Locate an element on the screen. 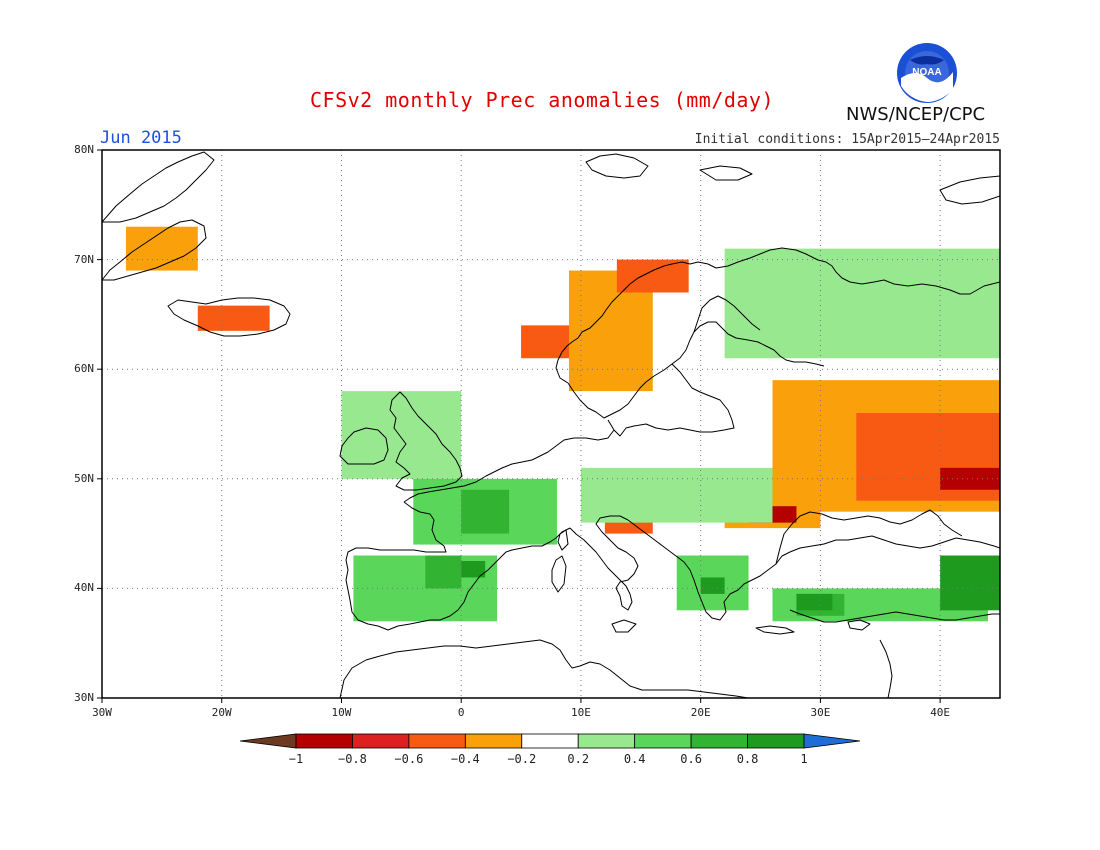 The width and height of the screenshot is (1100, 850). coastline-adriatic is located at coordinates (813, 570).